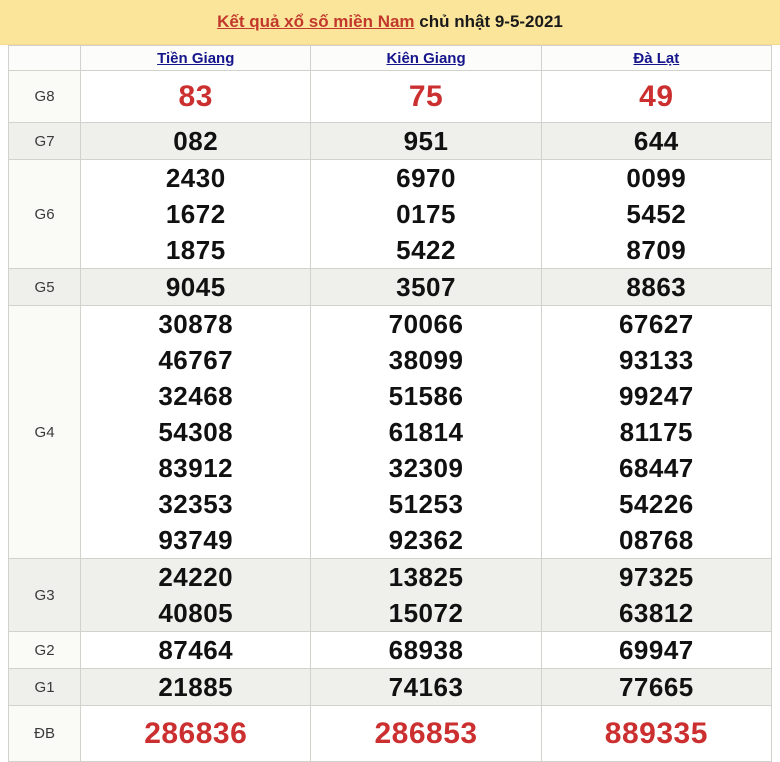 The height and width of the screenshot is (762, 780). I want to click on result-number: 5422, so click(426, 250).